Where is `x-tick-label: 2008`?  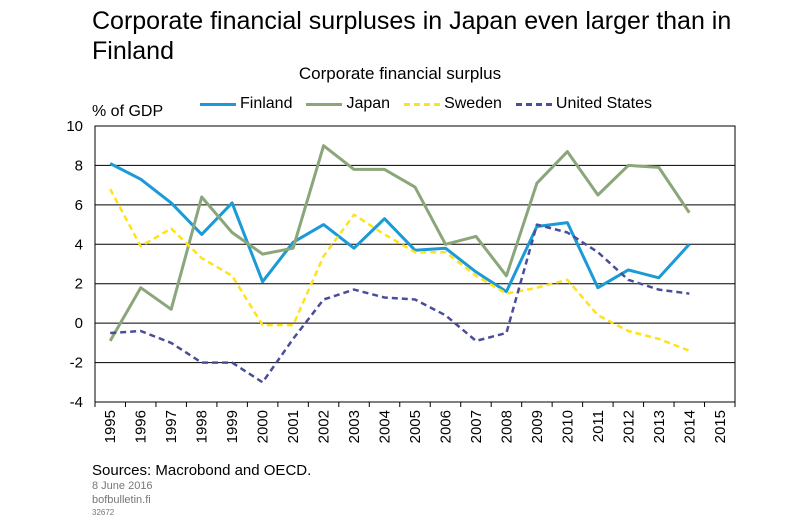 x-tick-label: 2008 is located at coordinates (506, 426).